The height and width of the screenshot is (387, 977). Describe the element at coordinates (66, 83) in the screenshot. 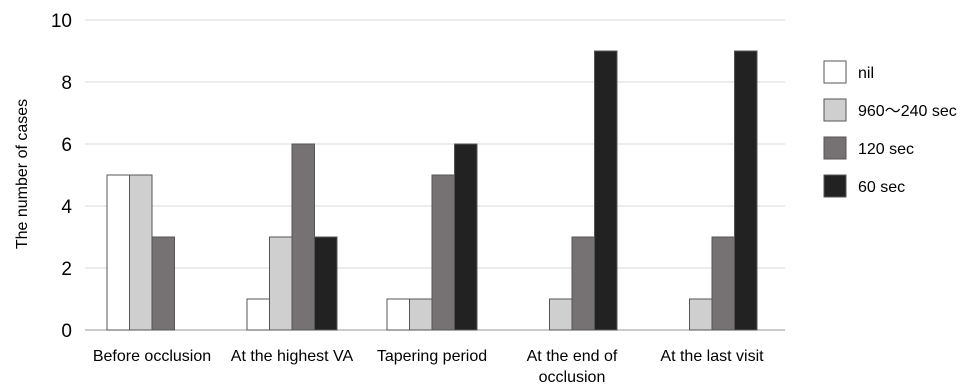

I see `y-tick-label: 8` at that location.